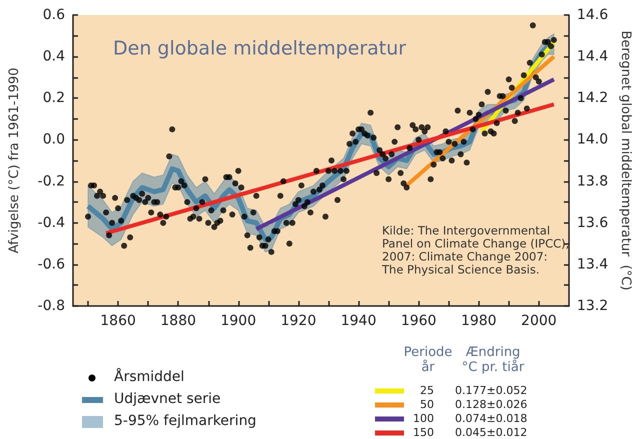 The width and height of the screenshot is (640, 439). I want to click on y-tick-label: -0.4, so click(52, 222).